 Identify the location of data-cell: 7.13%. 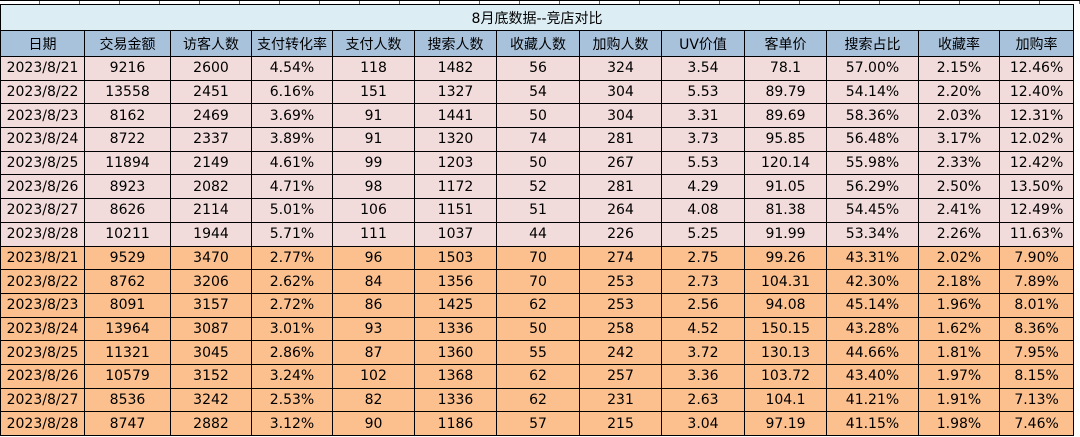
(1036, 400).